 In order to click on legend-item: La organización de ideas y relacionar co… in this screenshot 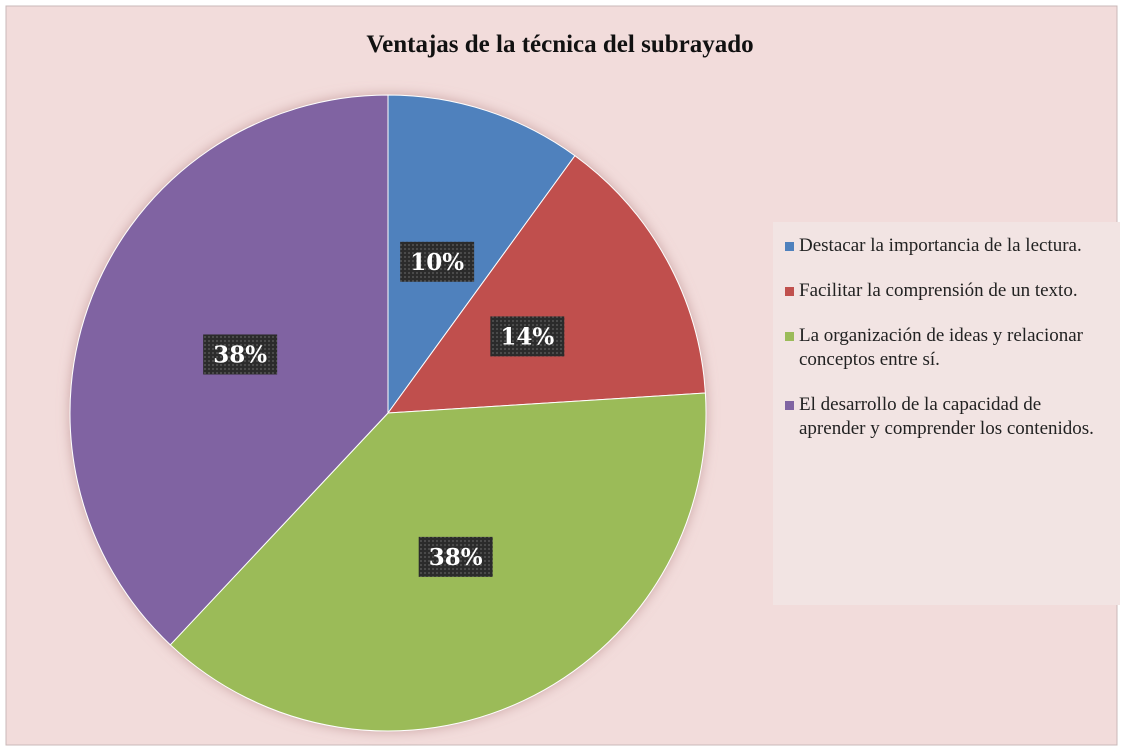, I will do `click(946, 348)`.